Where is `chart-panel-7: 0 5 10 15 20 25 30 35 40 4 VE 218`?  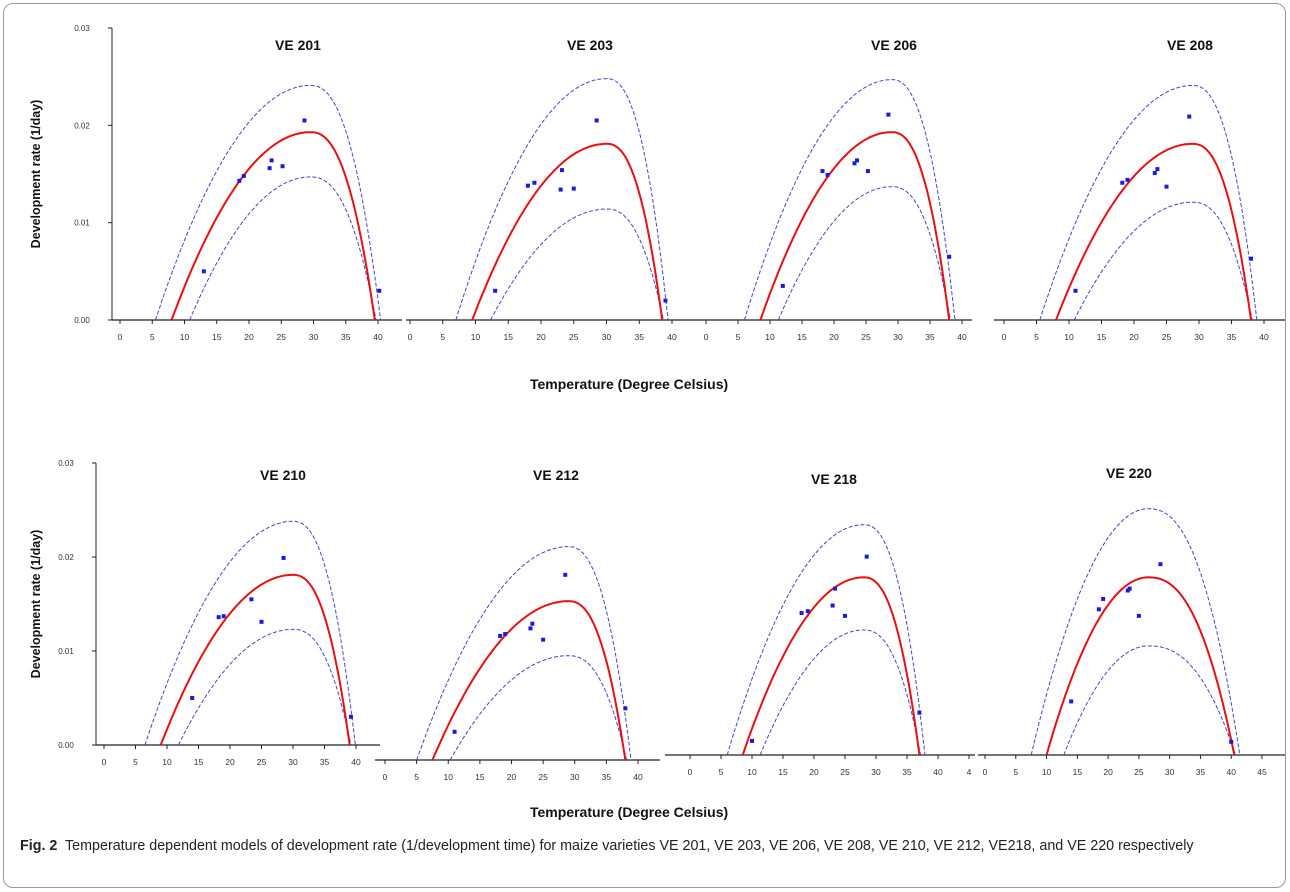 chart-panel-7: 0 5 10 15 20 25 30 35 40 4 VE 218 is located at coordinates (820, 624).